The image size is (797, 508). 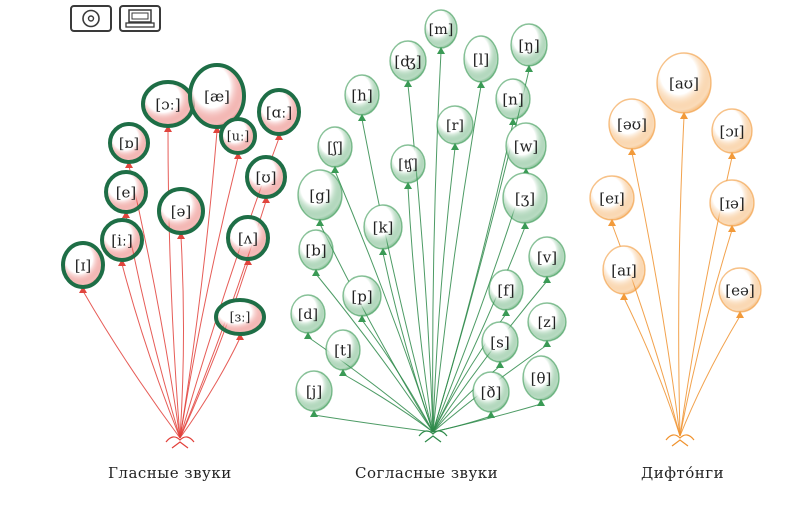 I want to click on consonants-balloon: [f], so click(x=506, y=292).